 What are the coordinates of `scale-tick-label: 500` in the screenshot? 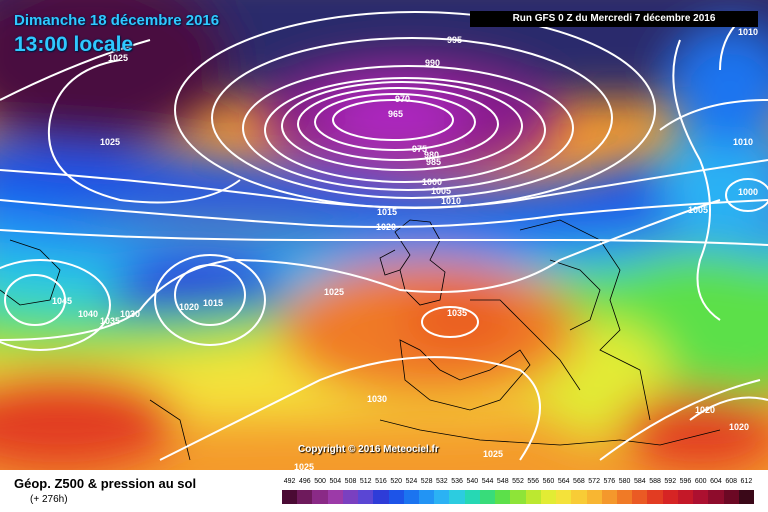 It's located at (320, 481).